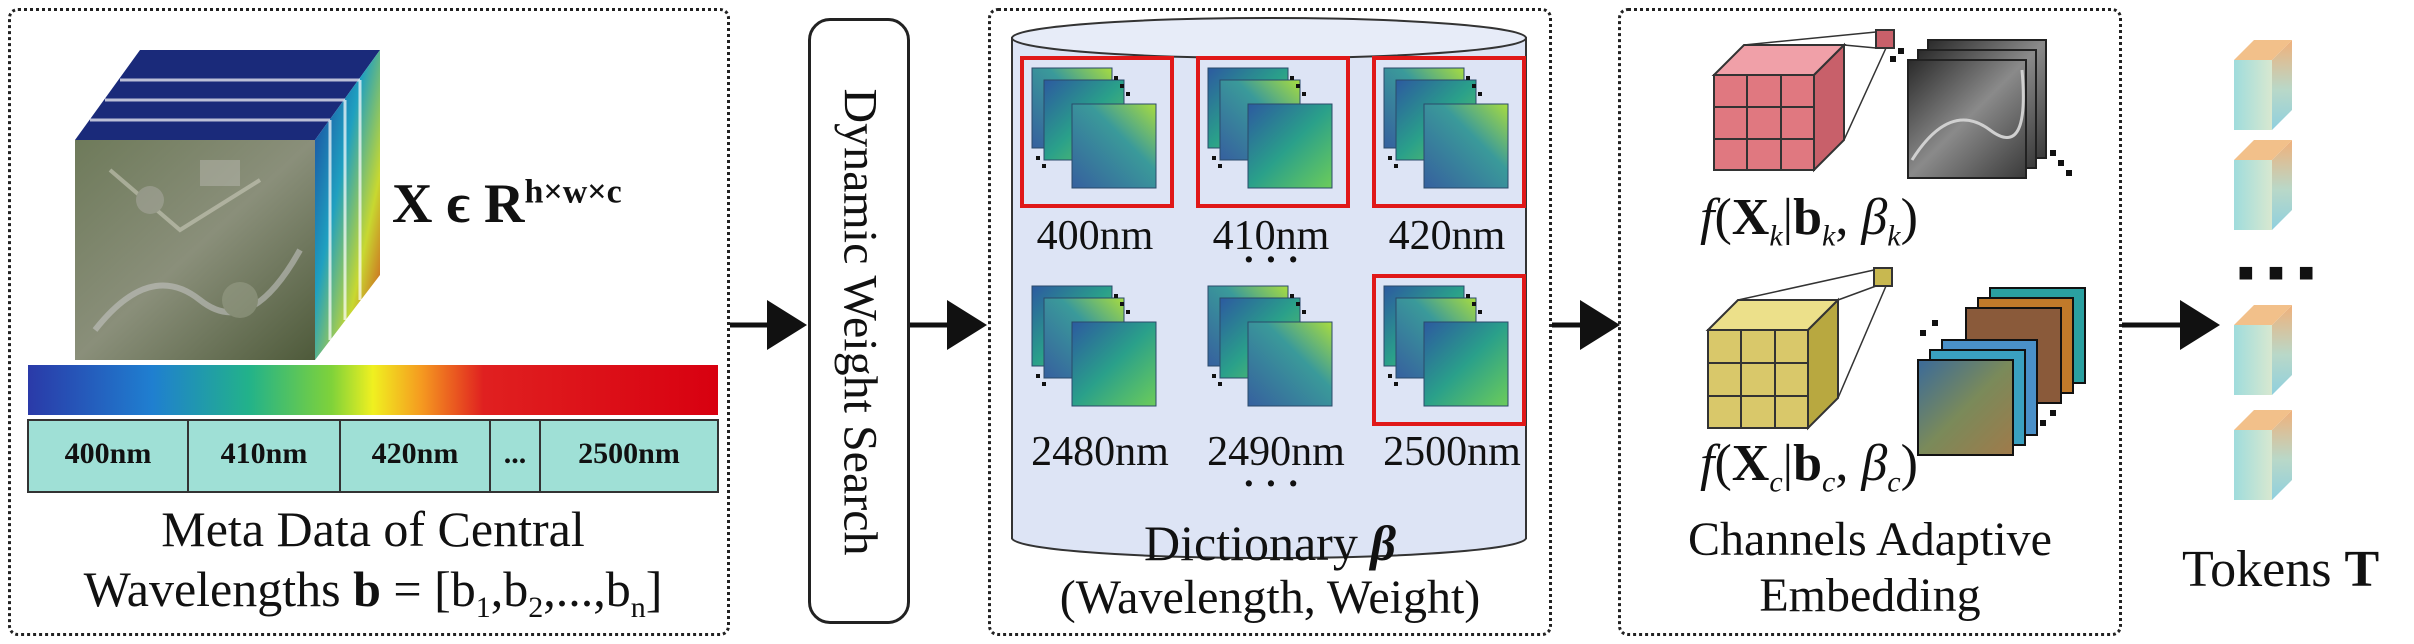 The width and height of the screenshot is (2414, 644). Describe the element at coordinates (1981, 109) in the screenshot. I see `grayscale-feature-maps` at that location.